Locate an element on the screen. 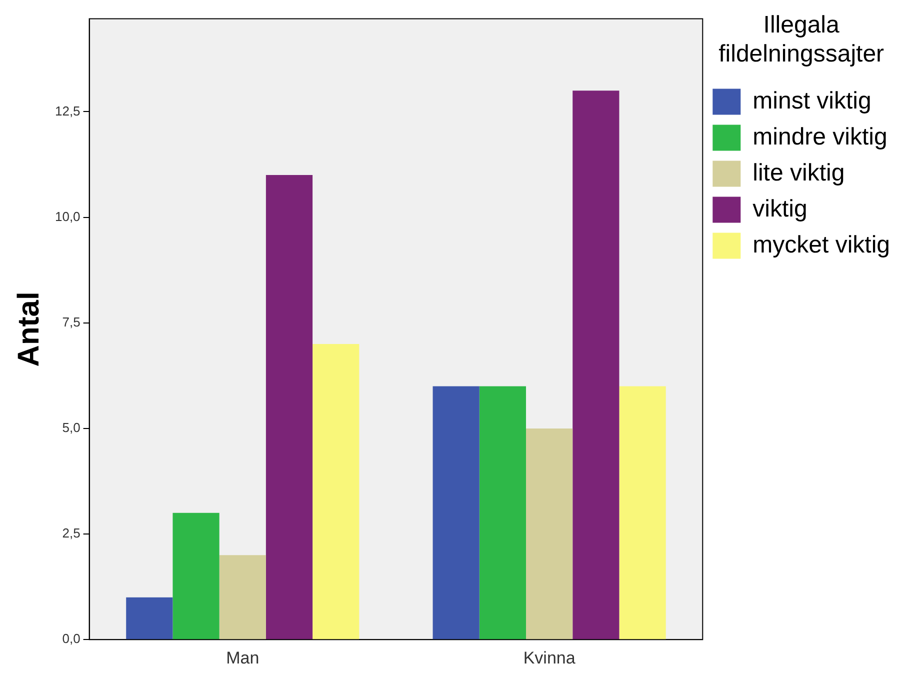 Image resolution: width=912 pixels, height=680 pixels. x-tick-label: Man is located at coordinates (243, 658).